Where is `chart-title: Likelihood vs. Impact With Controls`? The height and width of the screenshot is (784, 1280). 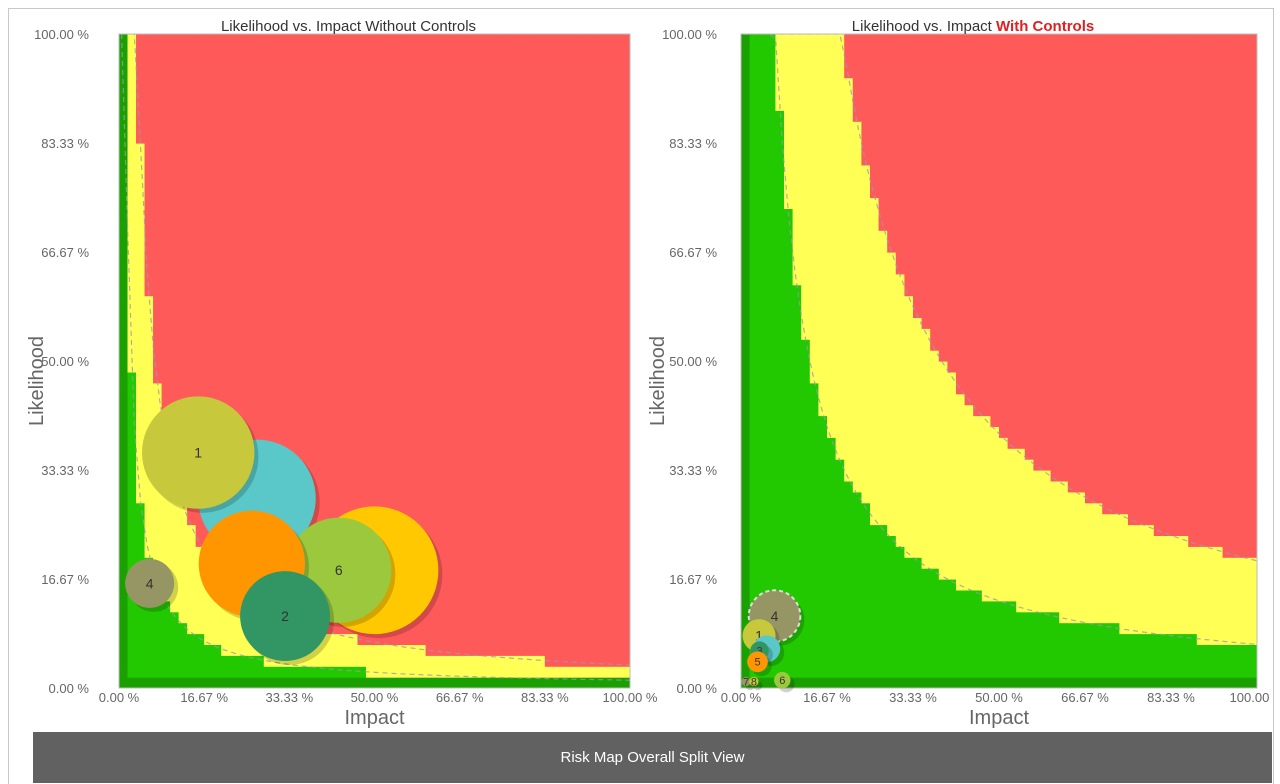
chart-title: Likelihood vs. Impact With Controls is located at coordinates (973, 26).